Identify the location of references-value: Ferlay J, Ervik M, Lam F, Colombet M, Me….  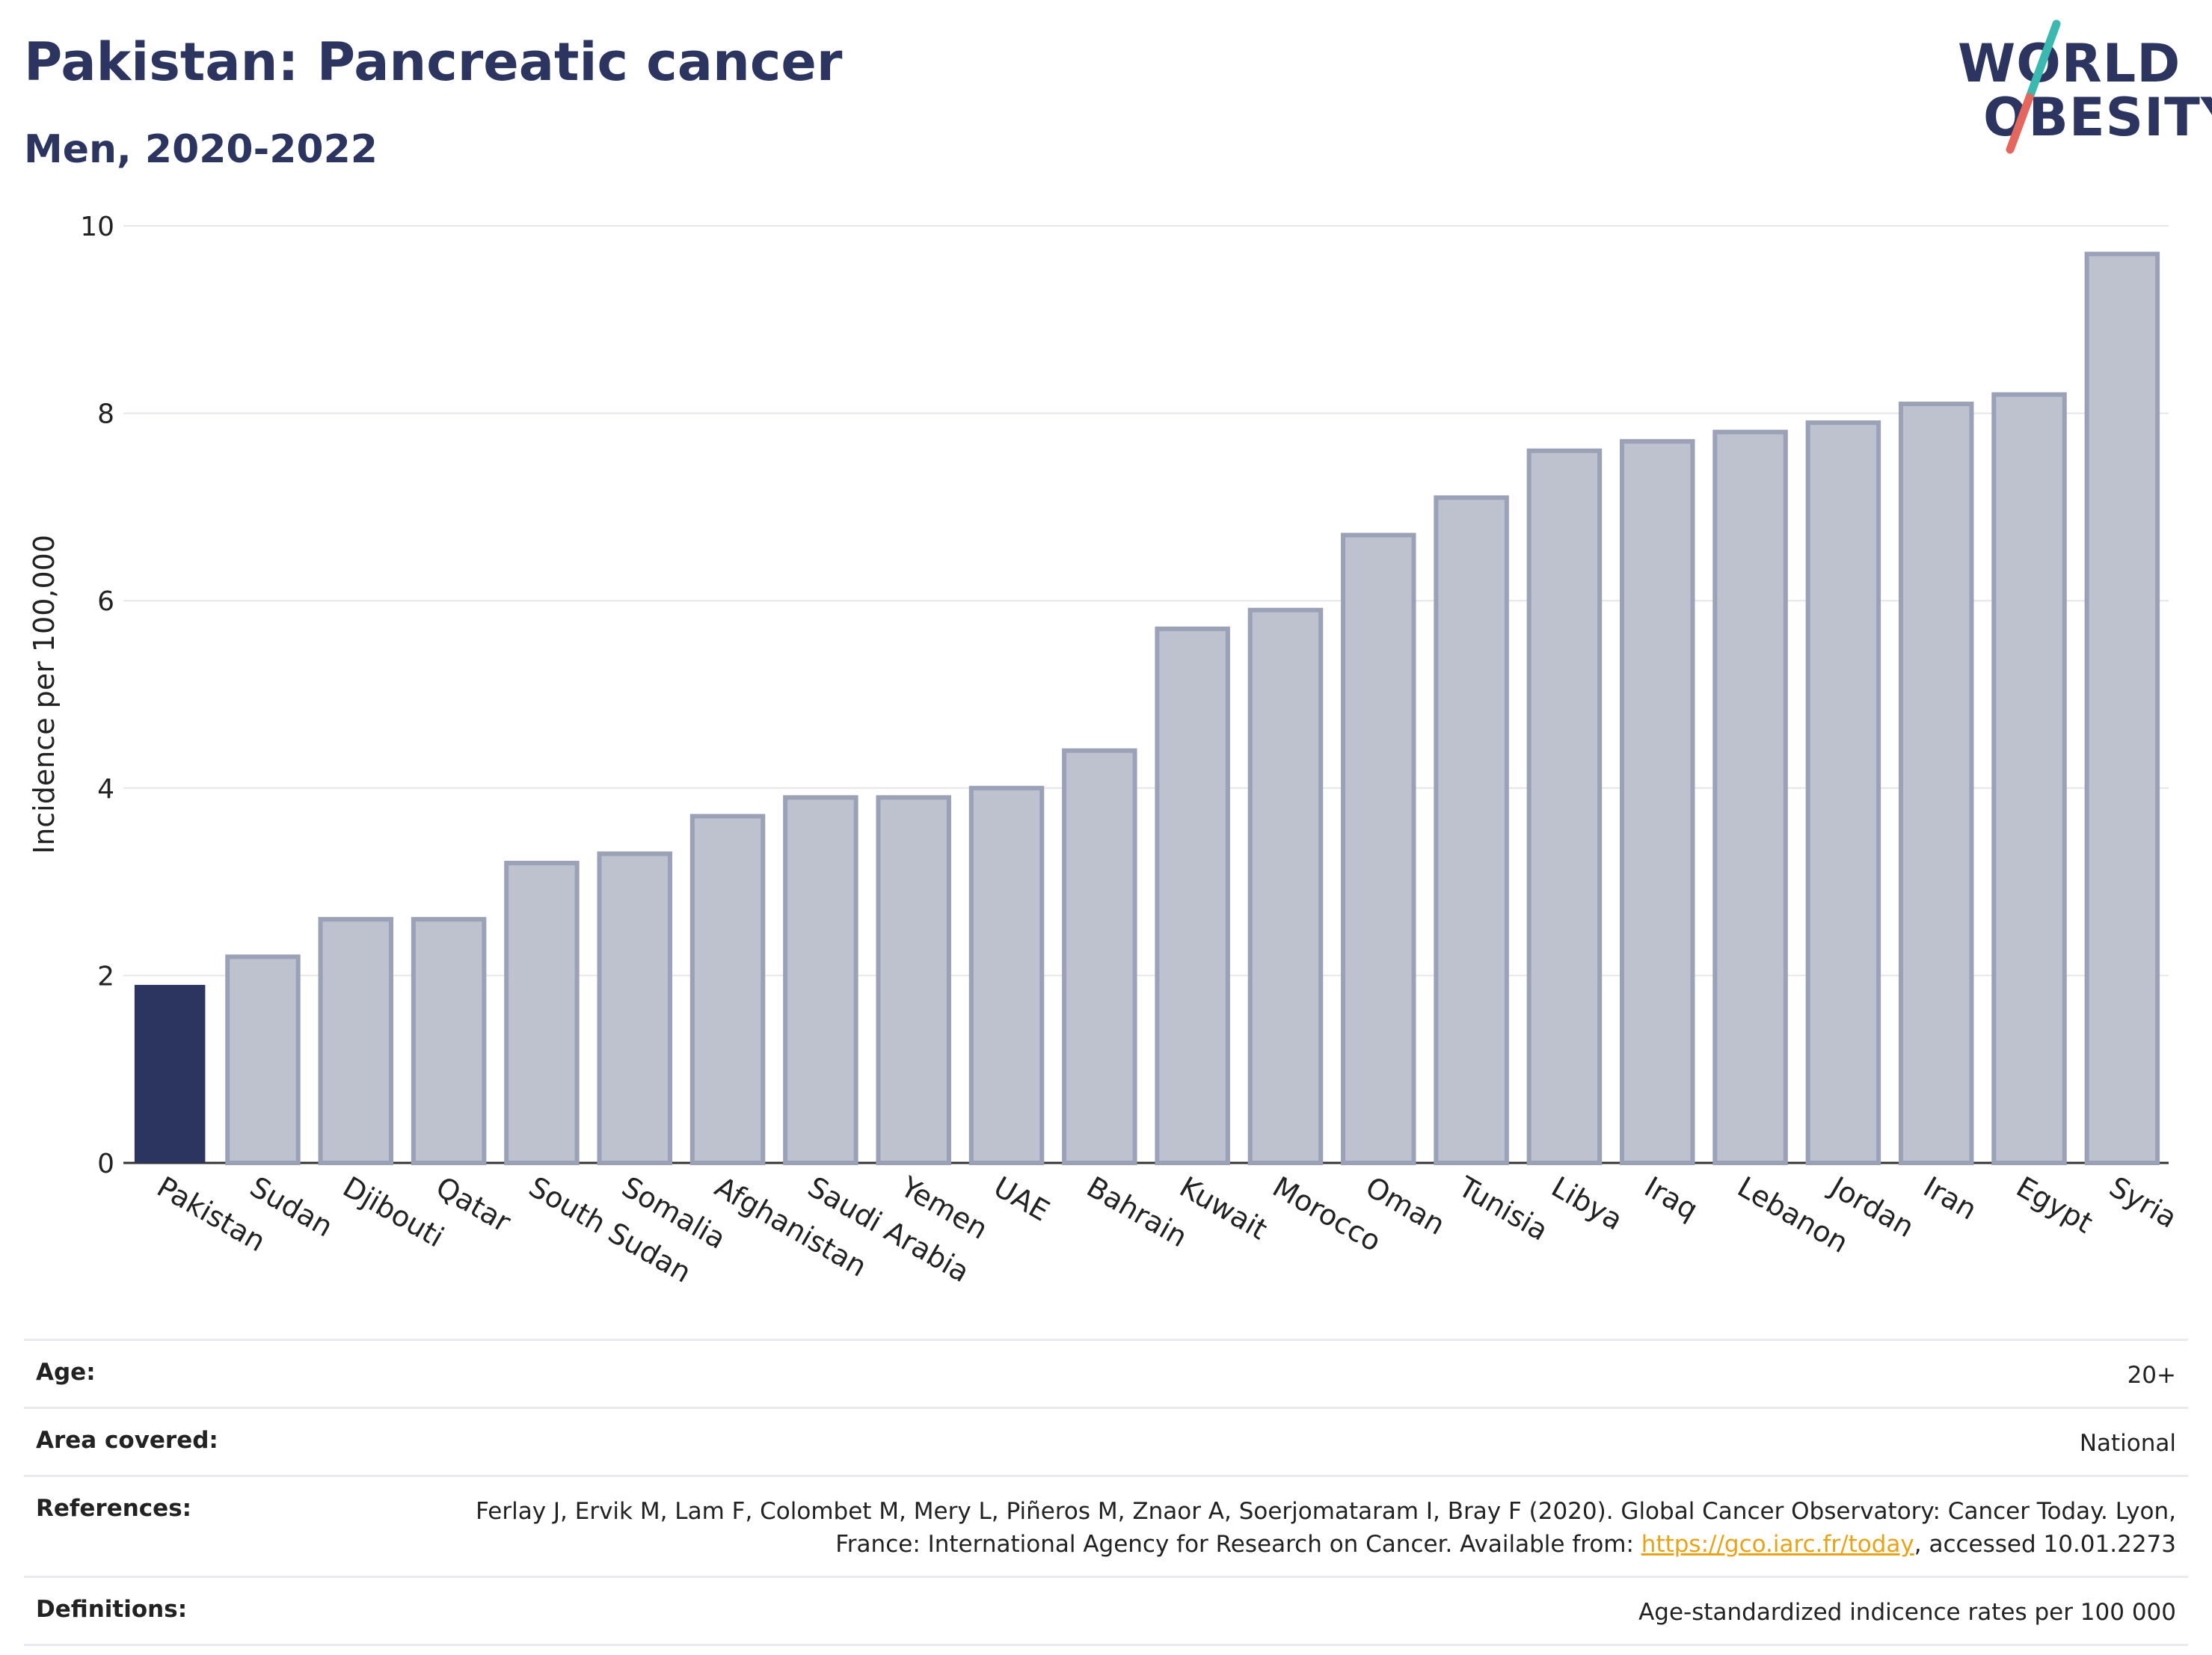
(1316, 1528).